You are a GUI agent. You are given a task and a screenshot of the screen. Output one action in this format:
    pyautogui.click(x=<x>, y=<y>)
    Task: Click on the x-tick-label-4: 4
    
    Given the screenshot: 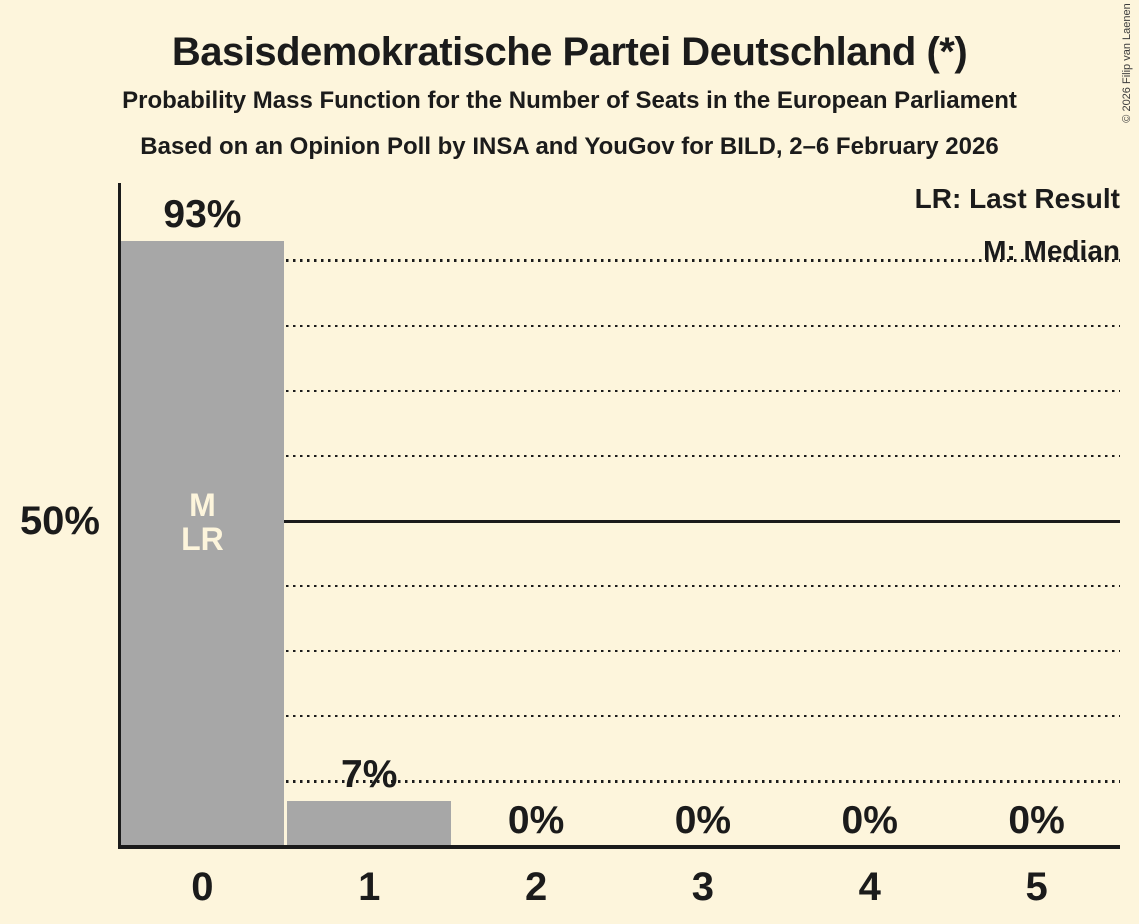 What is the action you would take?
    pyautogui.click(x=869, y=887)
    